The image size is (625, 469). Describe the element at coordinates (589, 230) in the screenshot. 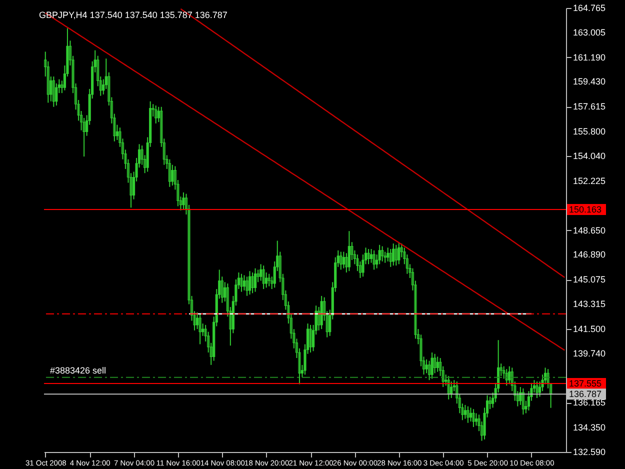

I see `y-tick-label: 148.650` at that location.